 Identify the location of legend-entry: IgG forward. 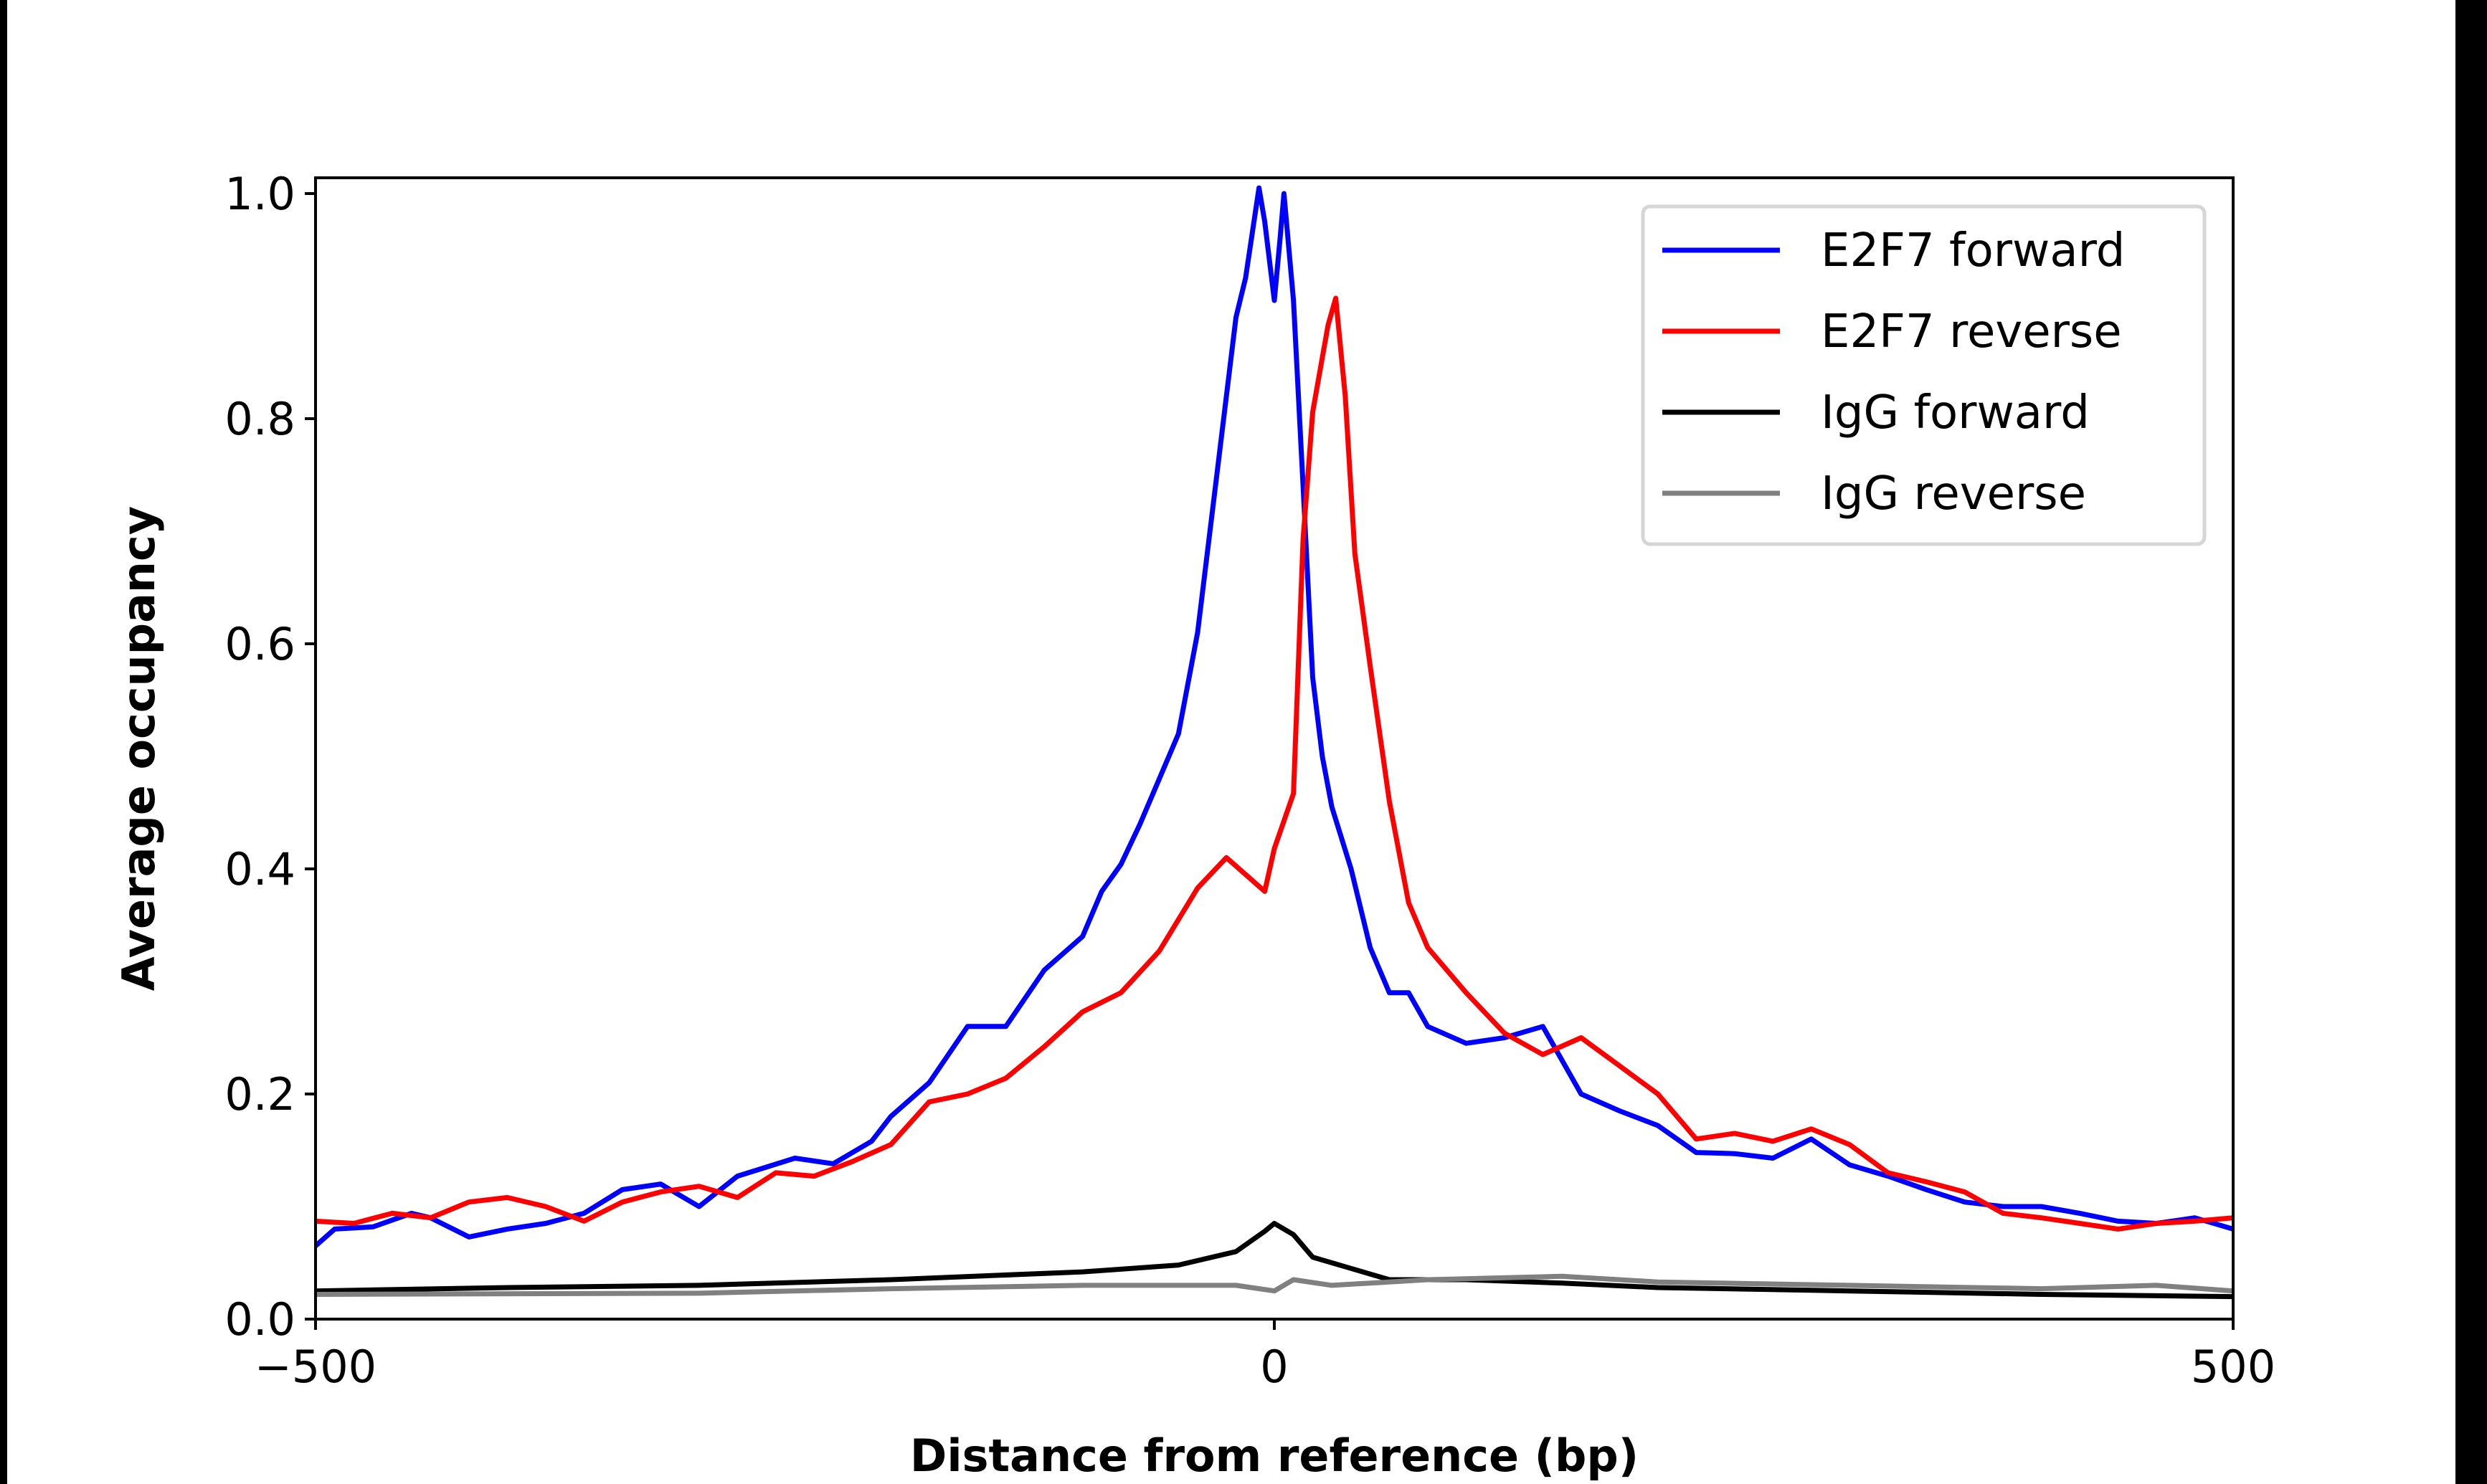
(1956, 413).